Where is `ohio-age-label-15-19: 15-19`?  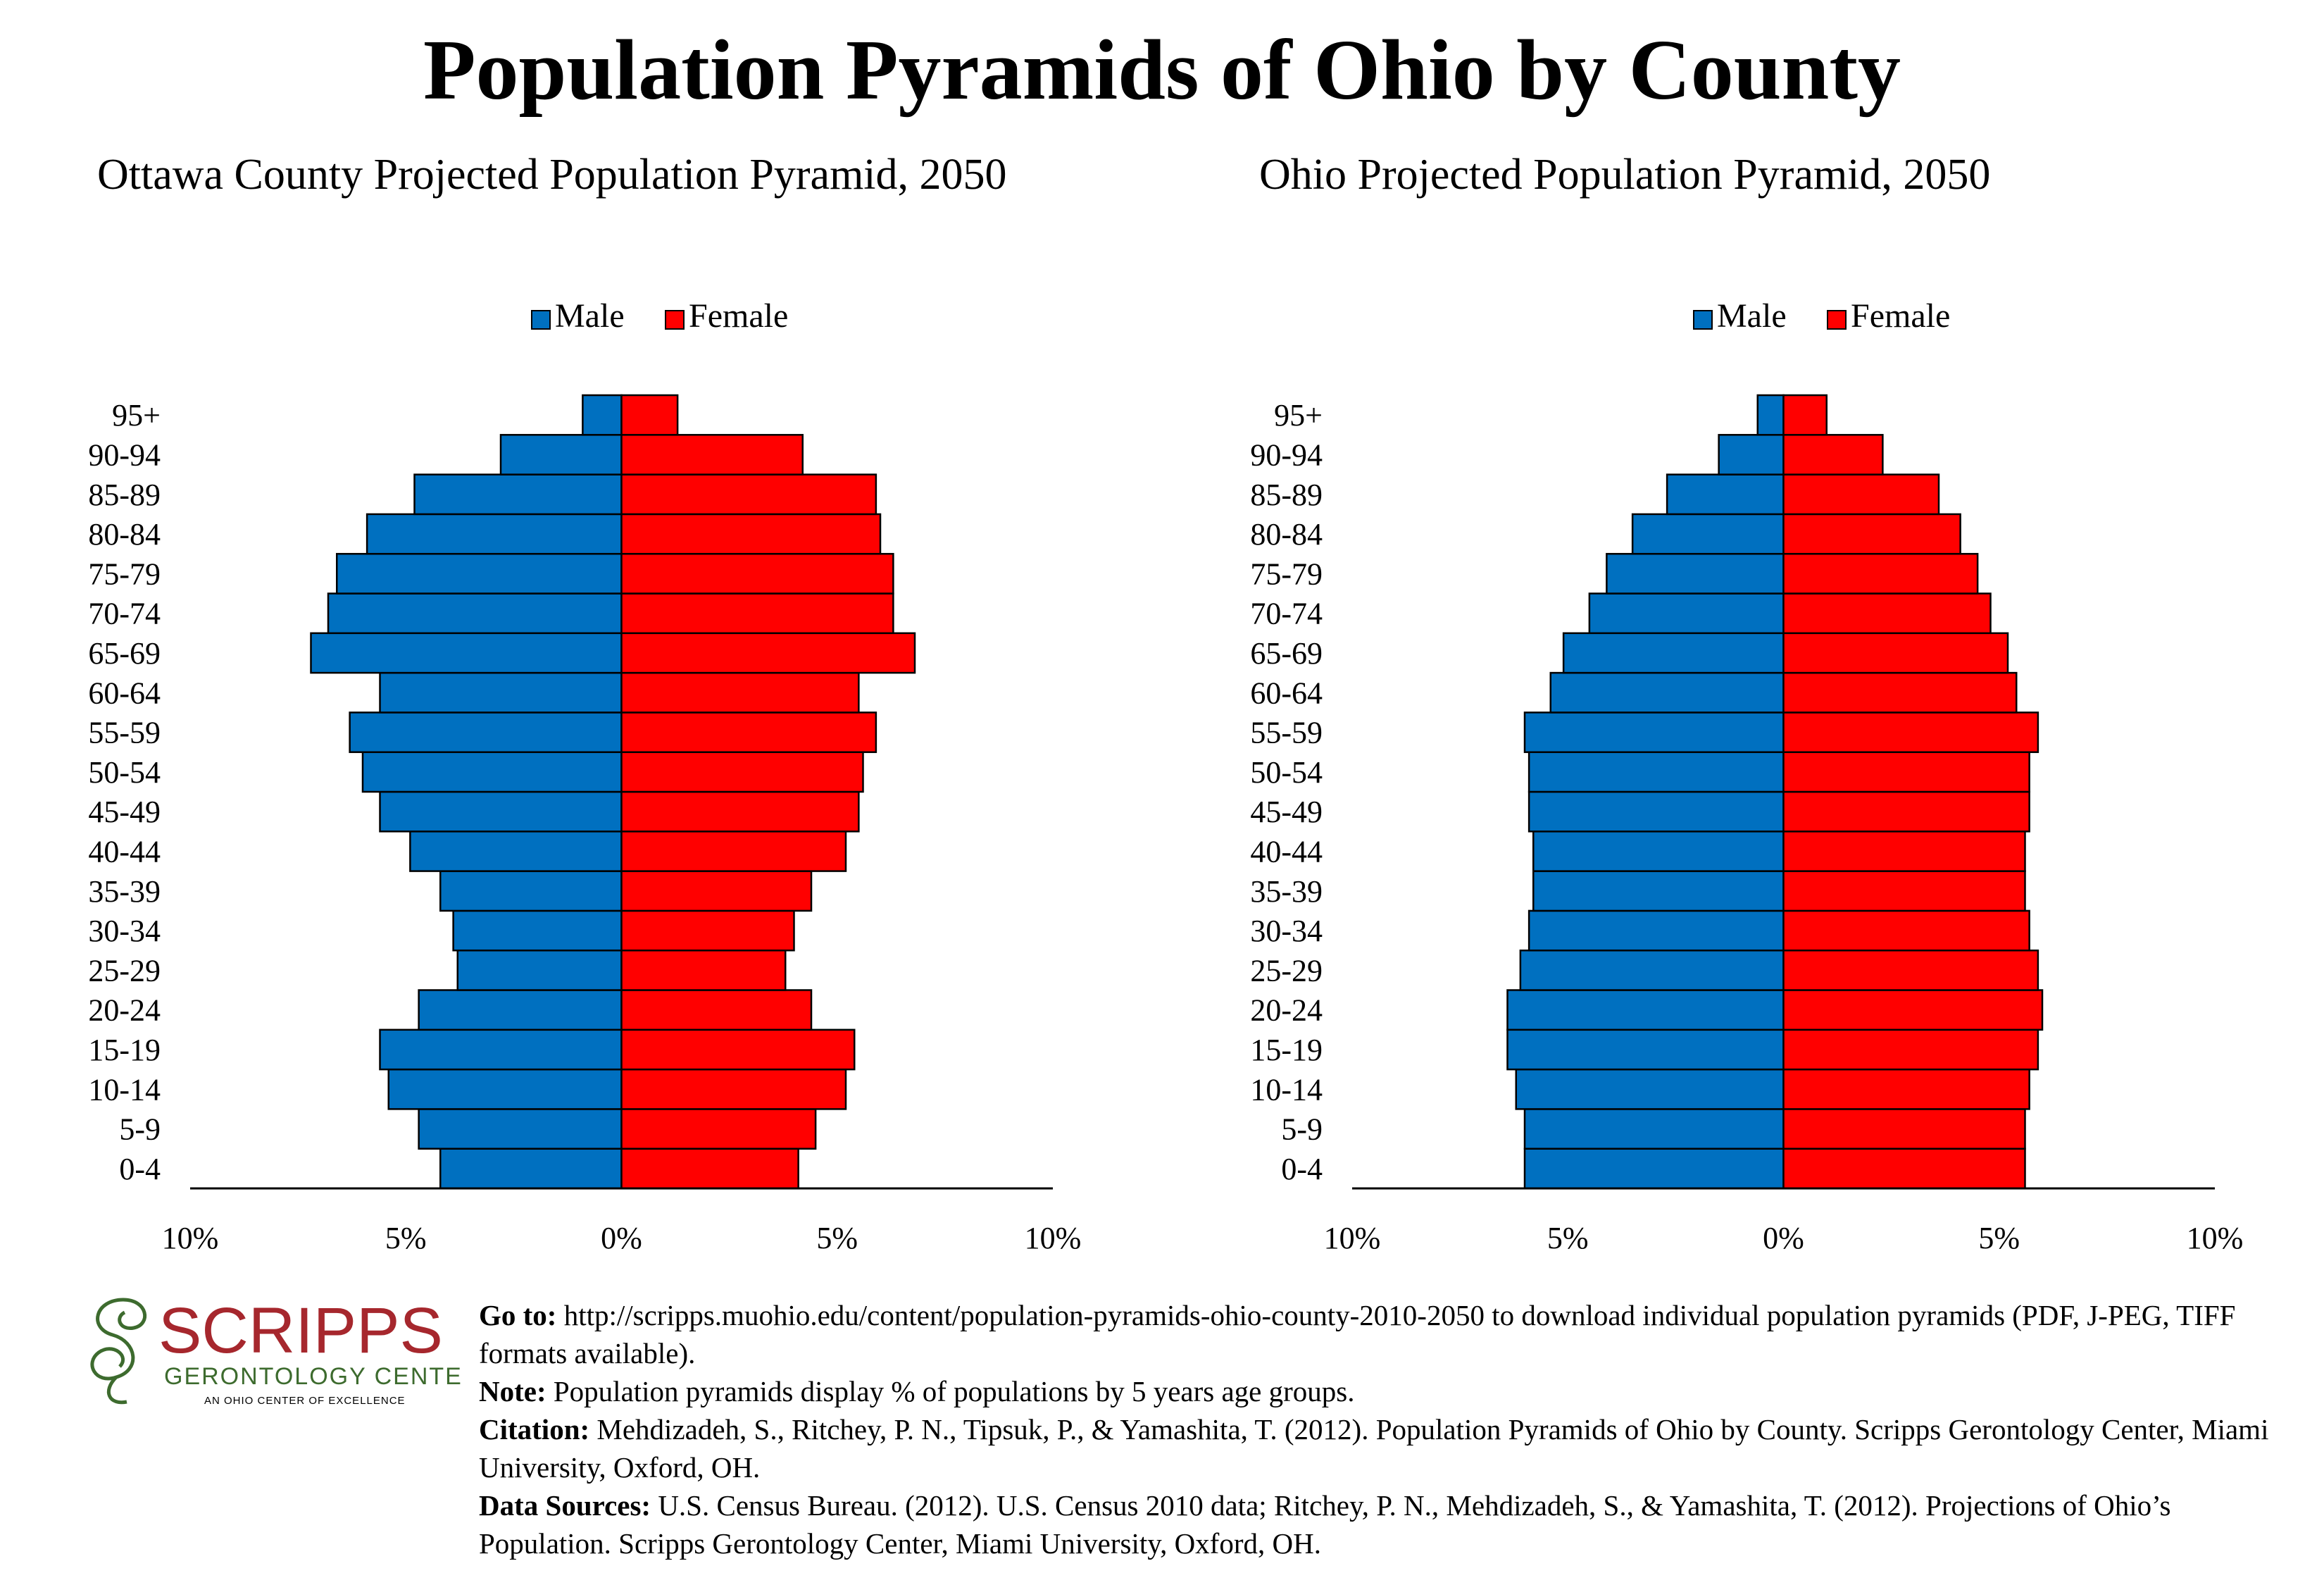
ohio-age-label-15-19: 15-19 is located at coordinates (1286, 1050).